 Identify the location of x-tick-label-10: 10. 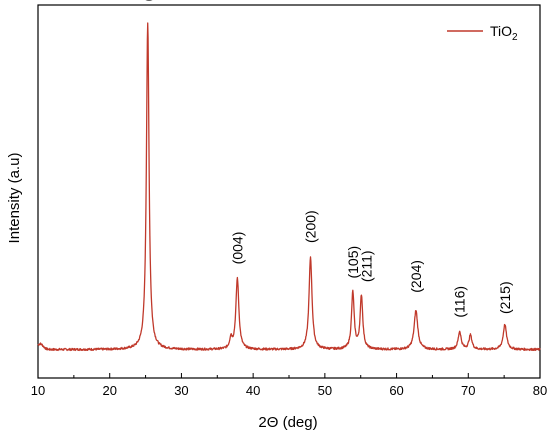
(38, 390).